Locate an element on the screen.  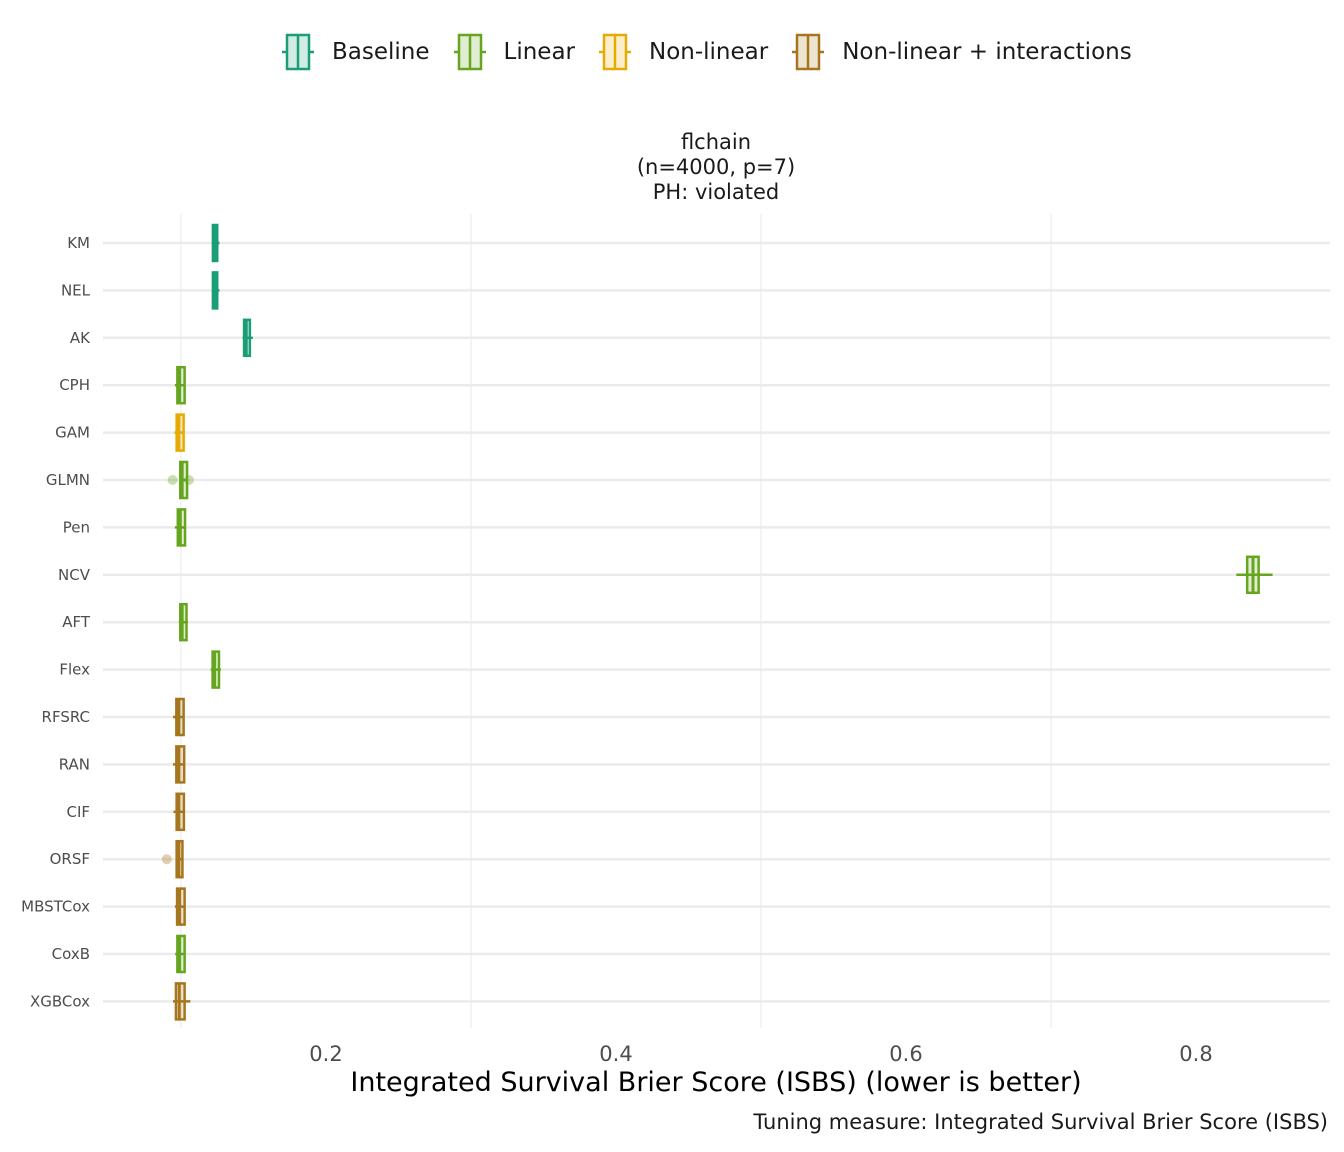
panel-title-dataset: flchain is located at coordinates (716, 142).